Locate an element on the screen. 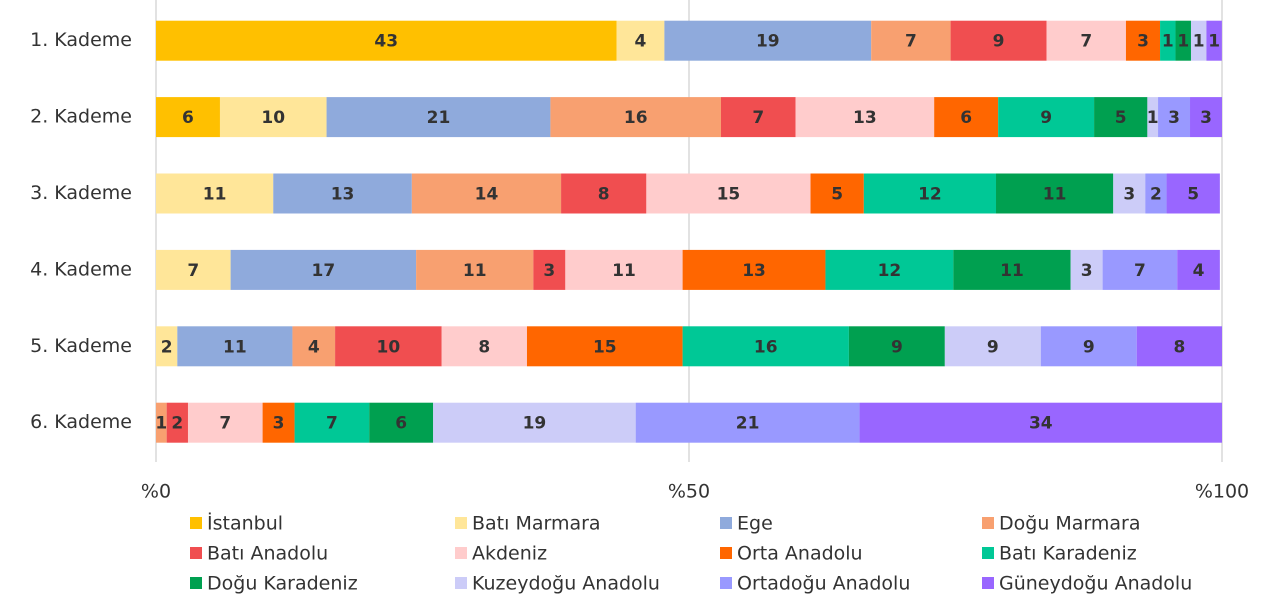 The height and width of the screenshot is (610, 1266). data-label: 15 is located at coordinates (605, 347).